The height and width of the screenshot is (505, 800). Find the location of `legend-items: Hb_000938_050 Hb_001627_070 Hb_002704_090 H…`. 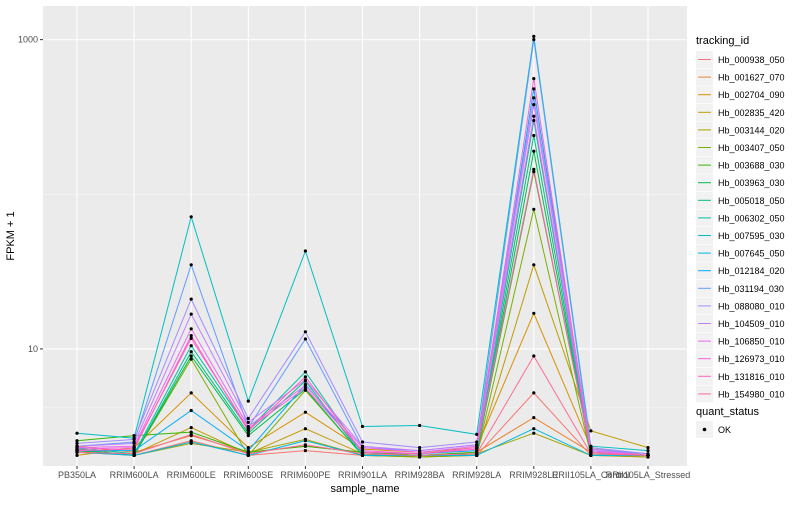

legend-items: Hb_000938_050 Hb_001627_070 Hb_002704_090 H… is located at coordinates (740, 227).